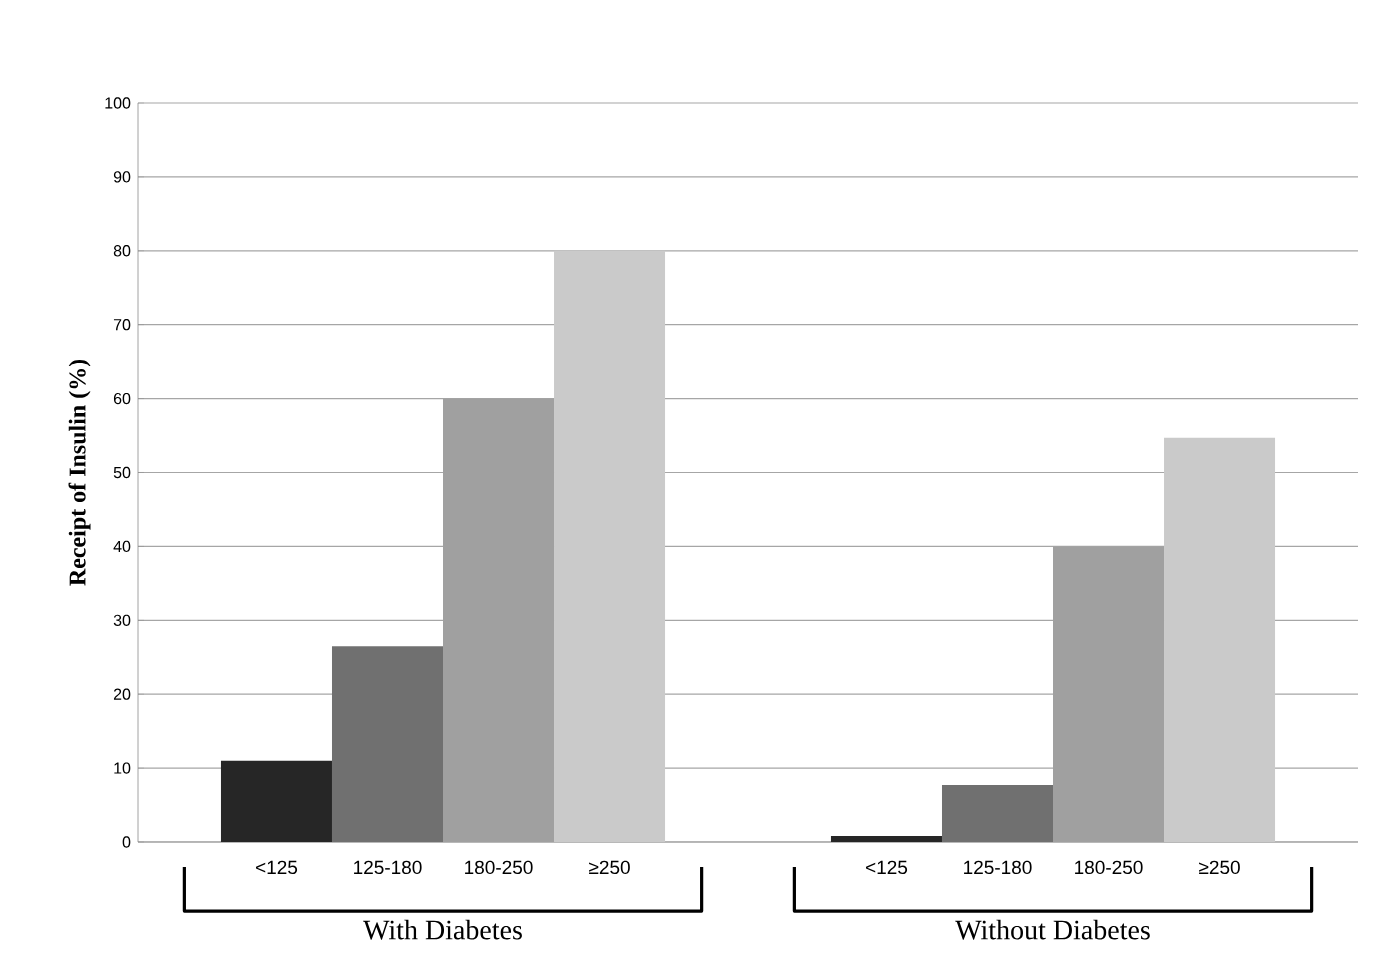  Describe the element at coordinates (122, 472) in the screenshot. I see `y-tick-label: 50` at that location.